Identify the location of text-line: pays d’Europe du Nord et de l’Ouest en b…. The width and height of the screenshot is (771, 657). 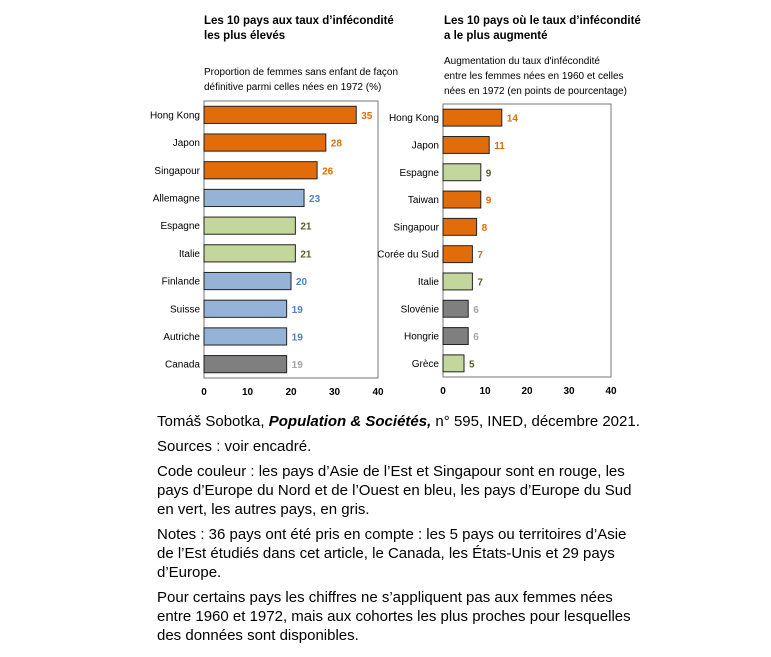
(394, 490).